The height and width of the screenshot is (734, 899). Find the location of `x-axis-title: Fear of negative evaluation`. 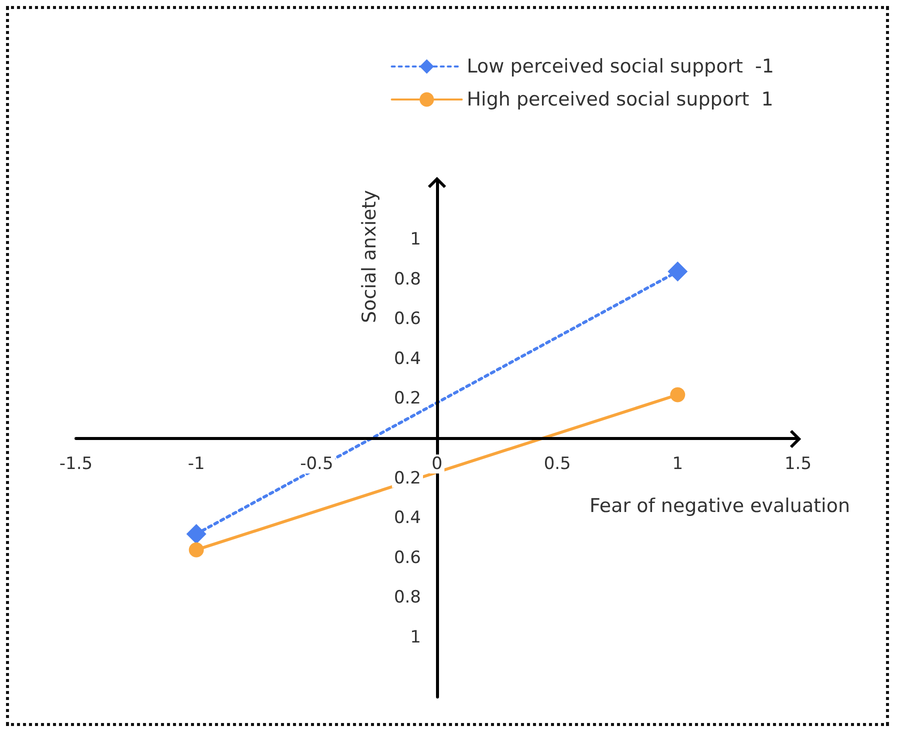

x-axis-title: Fear of negative evaluation is located at coordinates (720, 506).